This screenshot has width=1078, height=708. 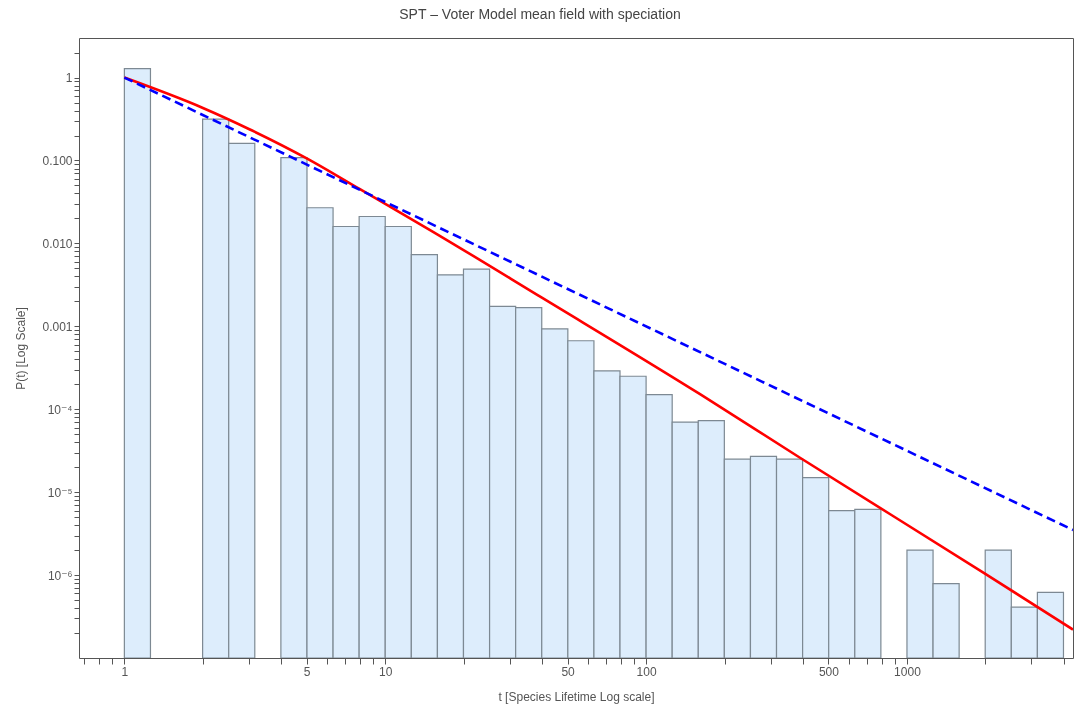 What do you see at coordinates (57, 243) in the screenshot?
I see `y-tick-label: 0.010` at bounding box center [57, 243].